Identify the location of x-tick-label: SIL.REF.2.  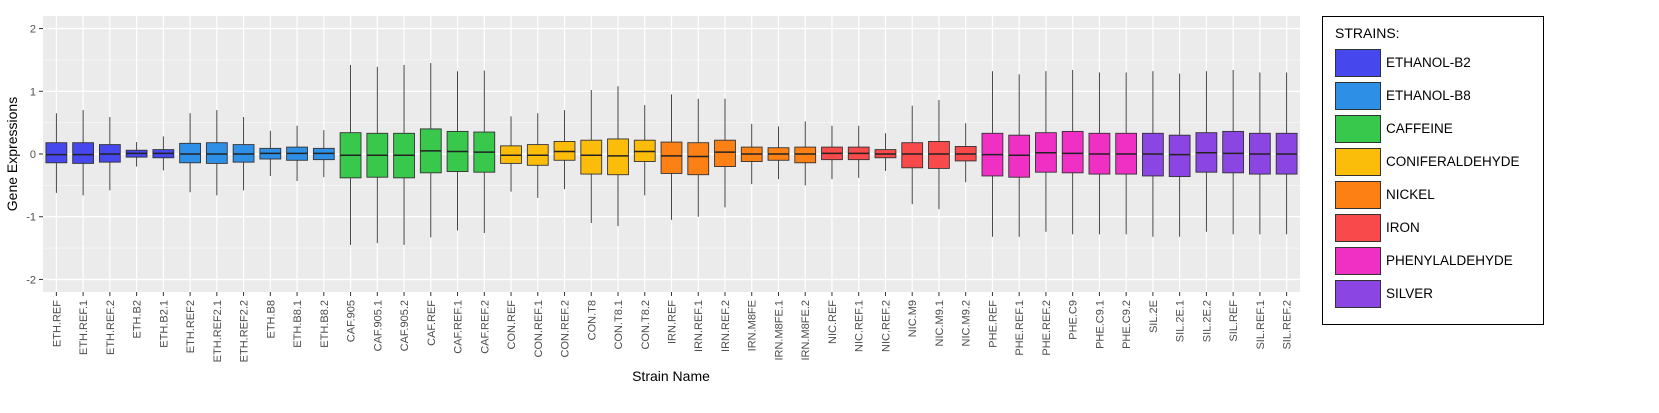
(1288, 325).